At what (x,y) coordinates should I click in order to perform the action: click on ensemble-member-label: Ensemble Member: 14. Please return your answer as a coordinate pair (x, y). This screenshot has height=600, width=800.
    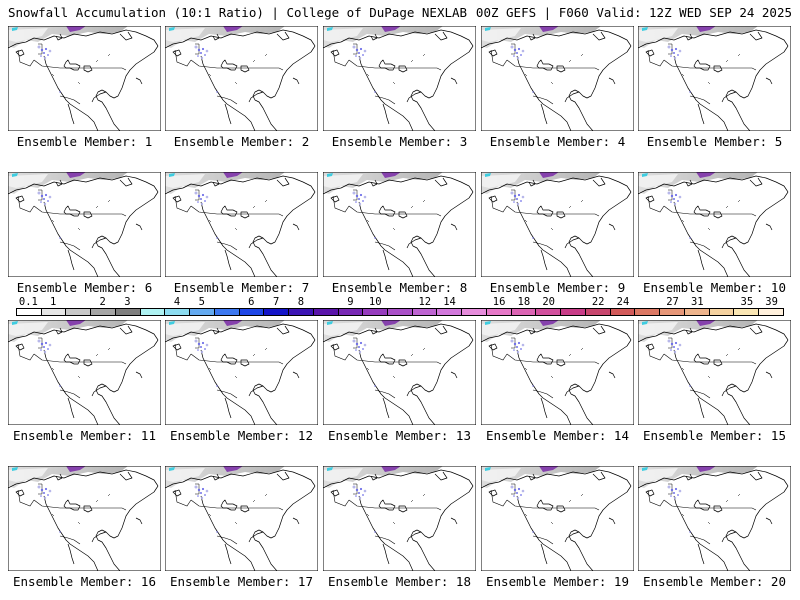
    Looking at the image, I should click on (557, 435).